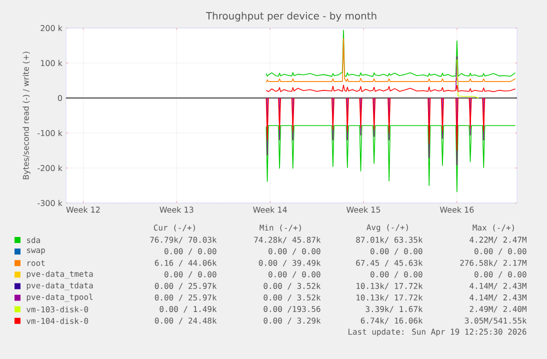 This screenshot has height=359, width=547. What do you see at coordinates (291, 17) in the screenshot?
I see `chart-title: Throughput per device - by month` at bounding box center [291, 17].